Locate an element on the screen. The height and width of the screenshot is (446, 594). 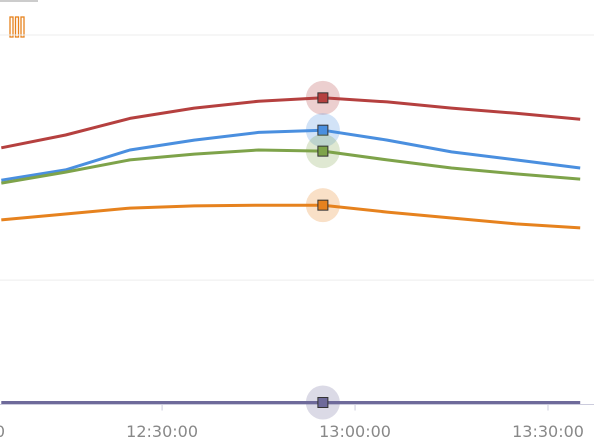
toolbar-icon is located at coordinates (19, 19).